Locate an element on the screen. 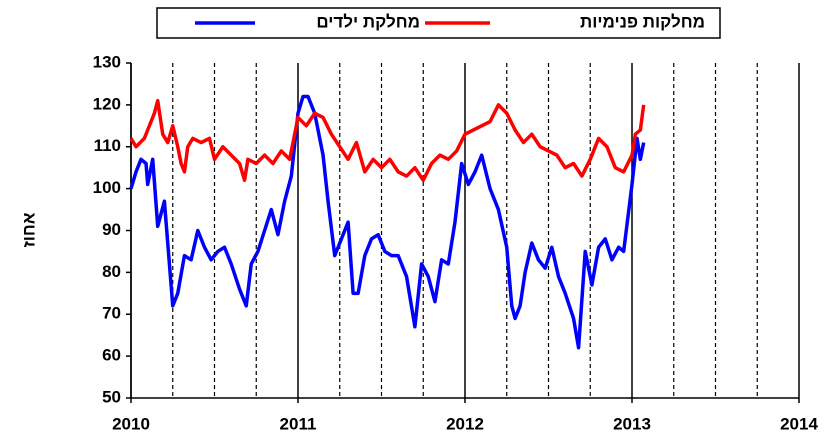 The image size is (835, 447). y-tick-label: 130 is located at coordinates (107, 61).